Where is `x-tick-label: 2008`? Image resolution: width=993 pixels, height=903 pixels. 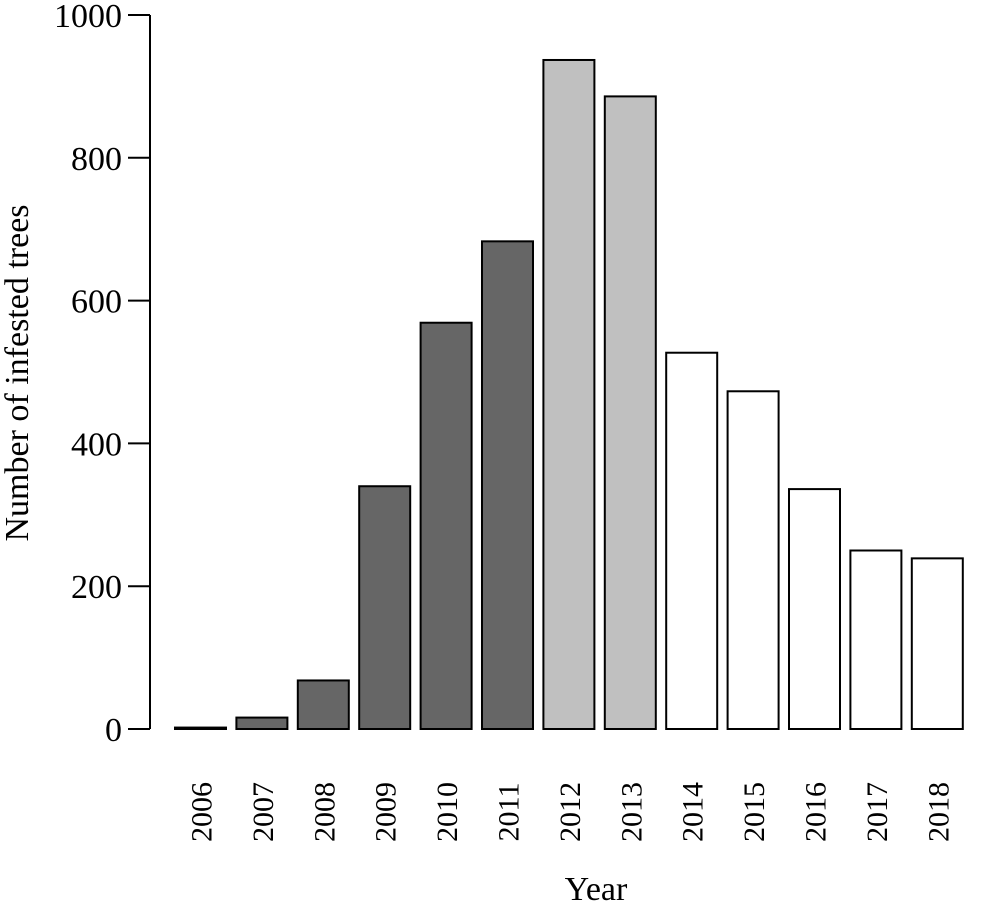 x-tick-label: 2008 is located at coordinates (324, 812).